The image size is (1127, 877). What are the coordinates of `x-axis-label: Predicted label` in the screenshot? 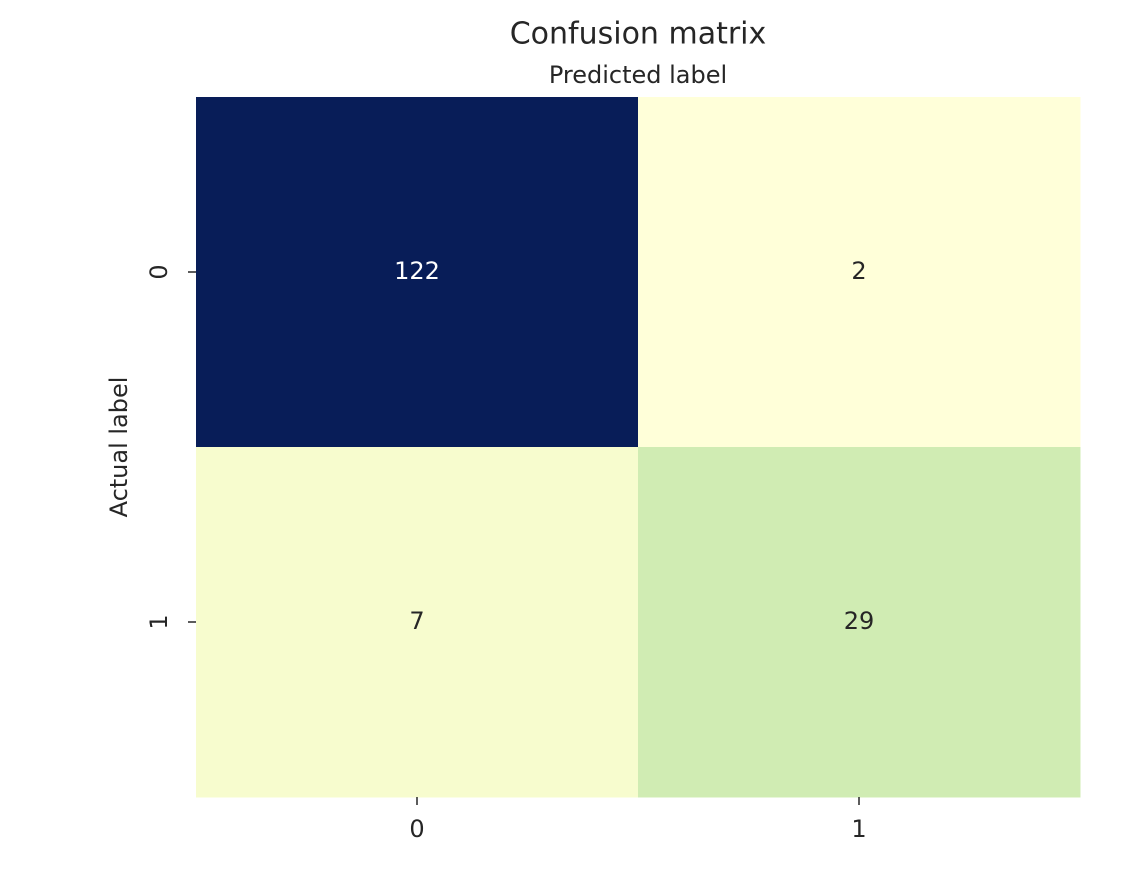 It's located at (638, 75).